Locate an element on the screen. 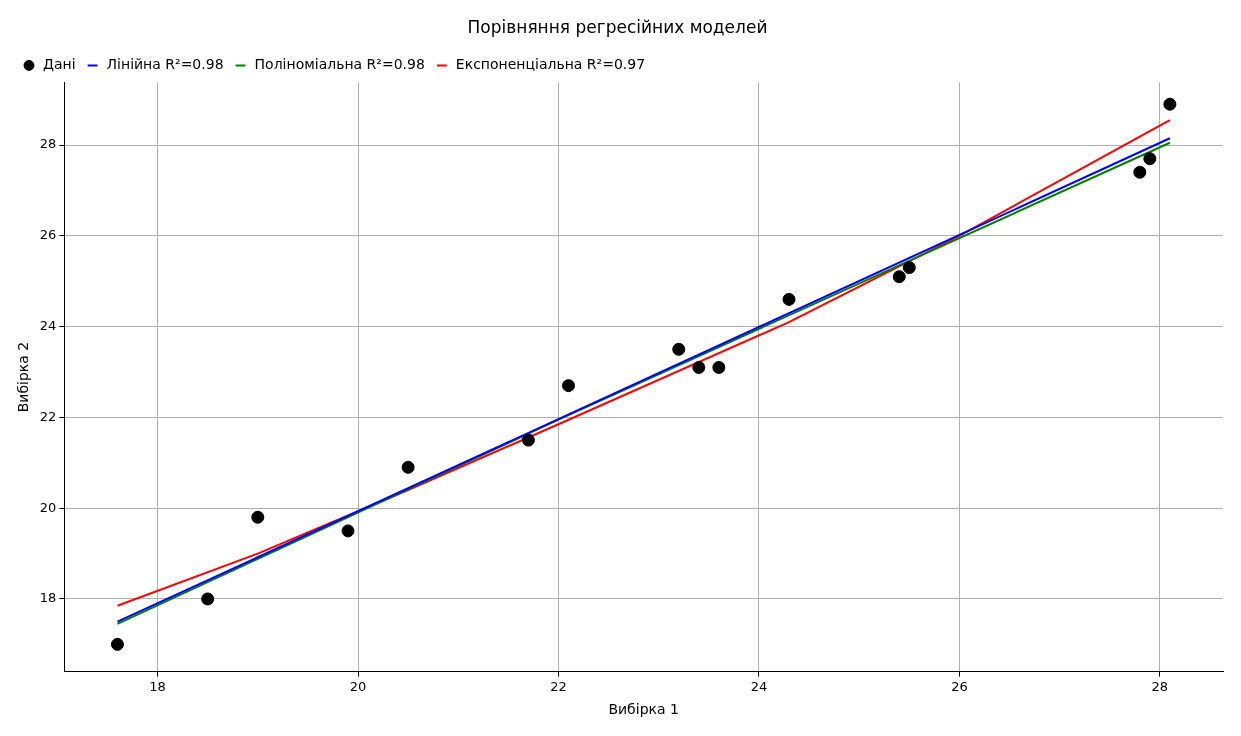  y-tick-label: 24 is located at coordinates (48, 325).